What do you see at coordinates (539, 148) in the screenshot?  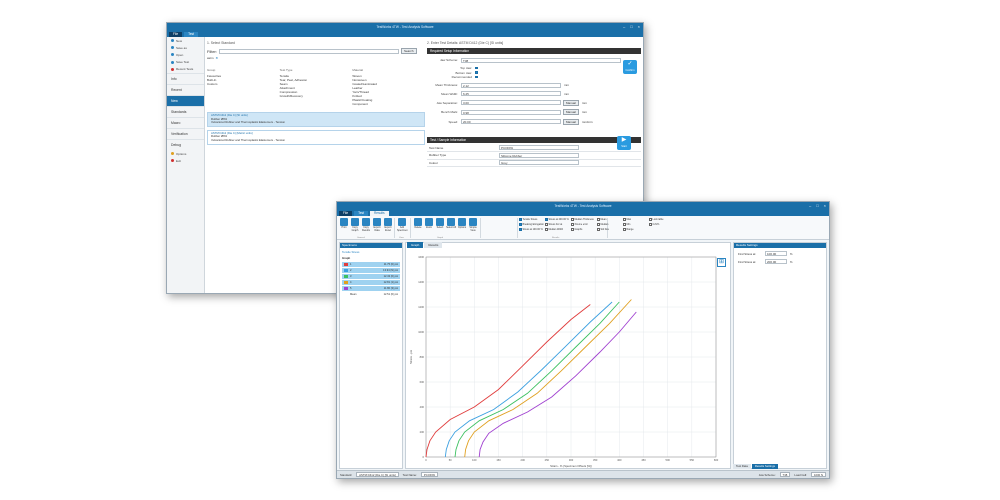 I see `sample-value: PCOFPA` at bounding box center [539, 148].